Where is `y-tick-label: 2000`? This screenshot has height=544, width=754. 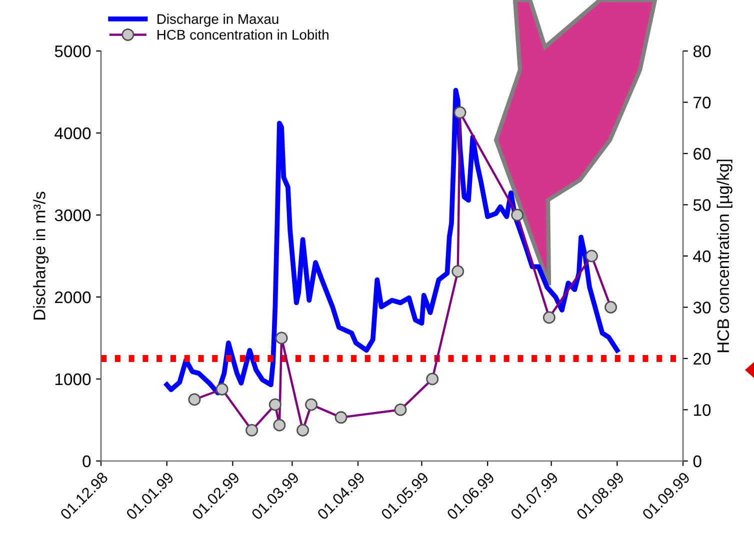 y-tick-label: 2000 is located at coordinates (73, 297).